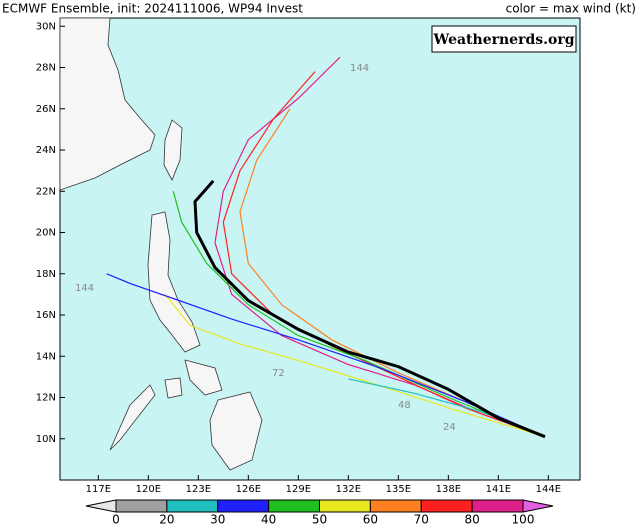  Describe the element at coordinates (471, 520) in the screenshot. I see `colorbar-label: 80` at that location.